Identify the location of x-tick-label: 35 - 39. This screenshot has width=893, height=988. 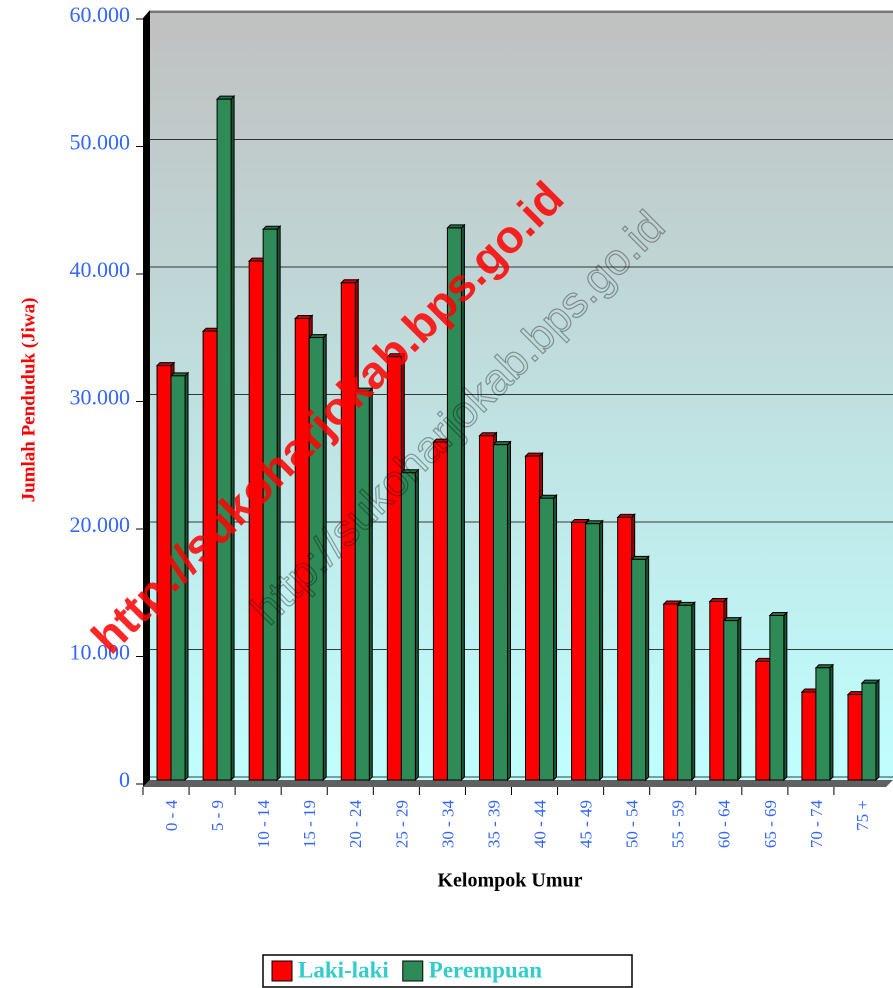
(493, 824).